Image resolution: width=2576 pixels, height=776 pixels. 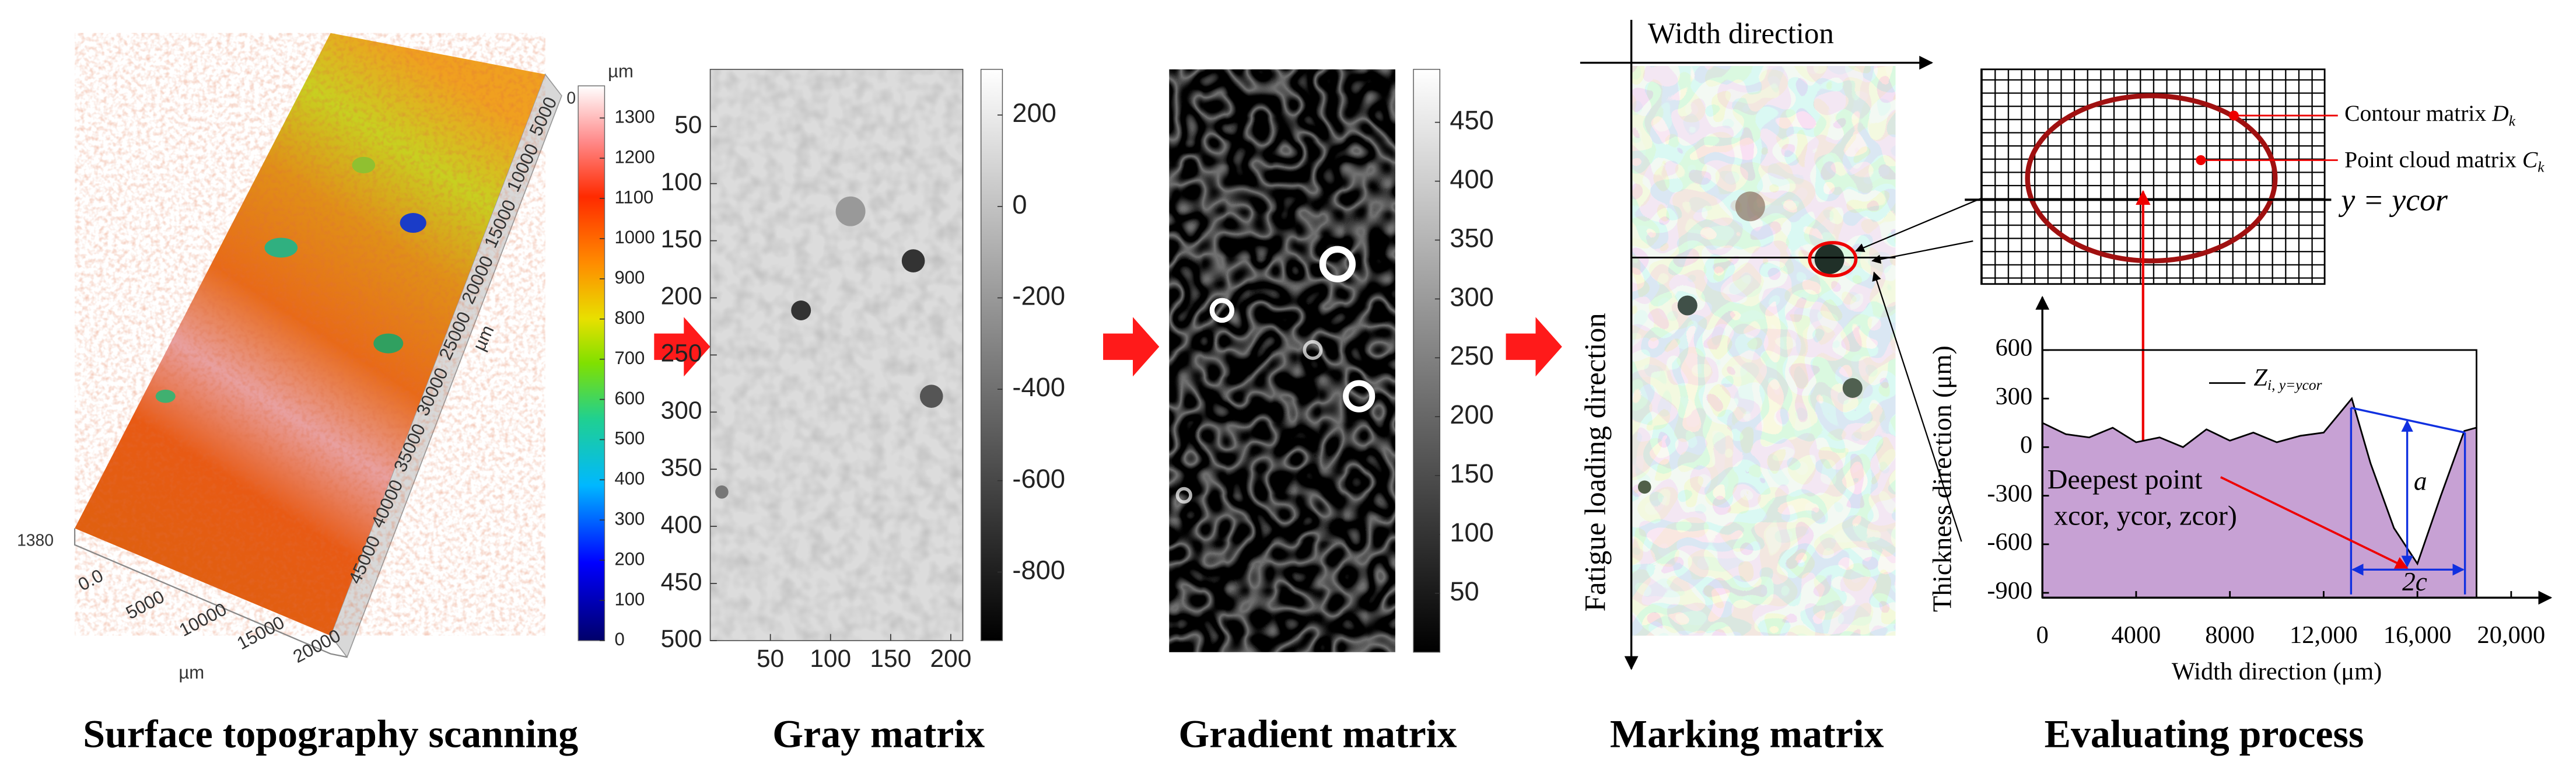 What do you see at coordinates (1747, 733) in the screenshot?
I see `caption: Marking matrix` at bounding box center [1747, 733].